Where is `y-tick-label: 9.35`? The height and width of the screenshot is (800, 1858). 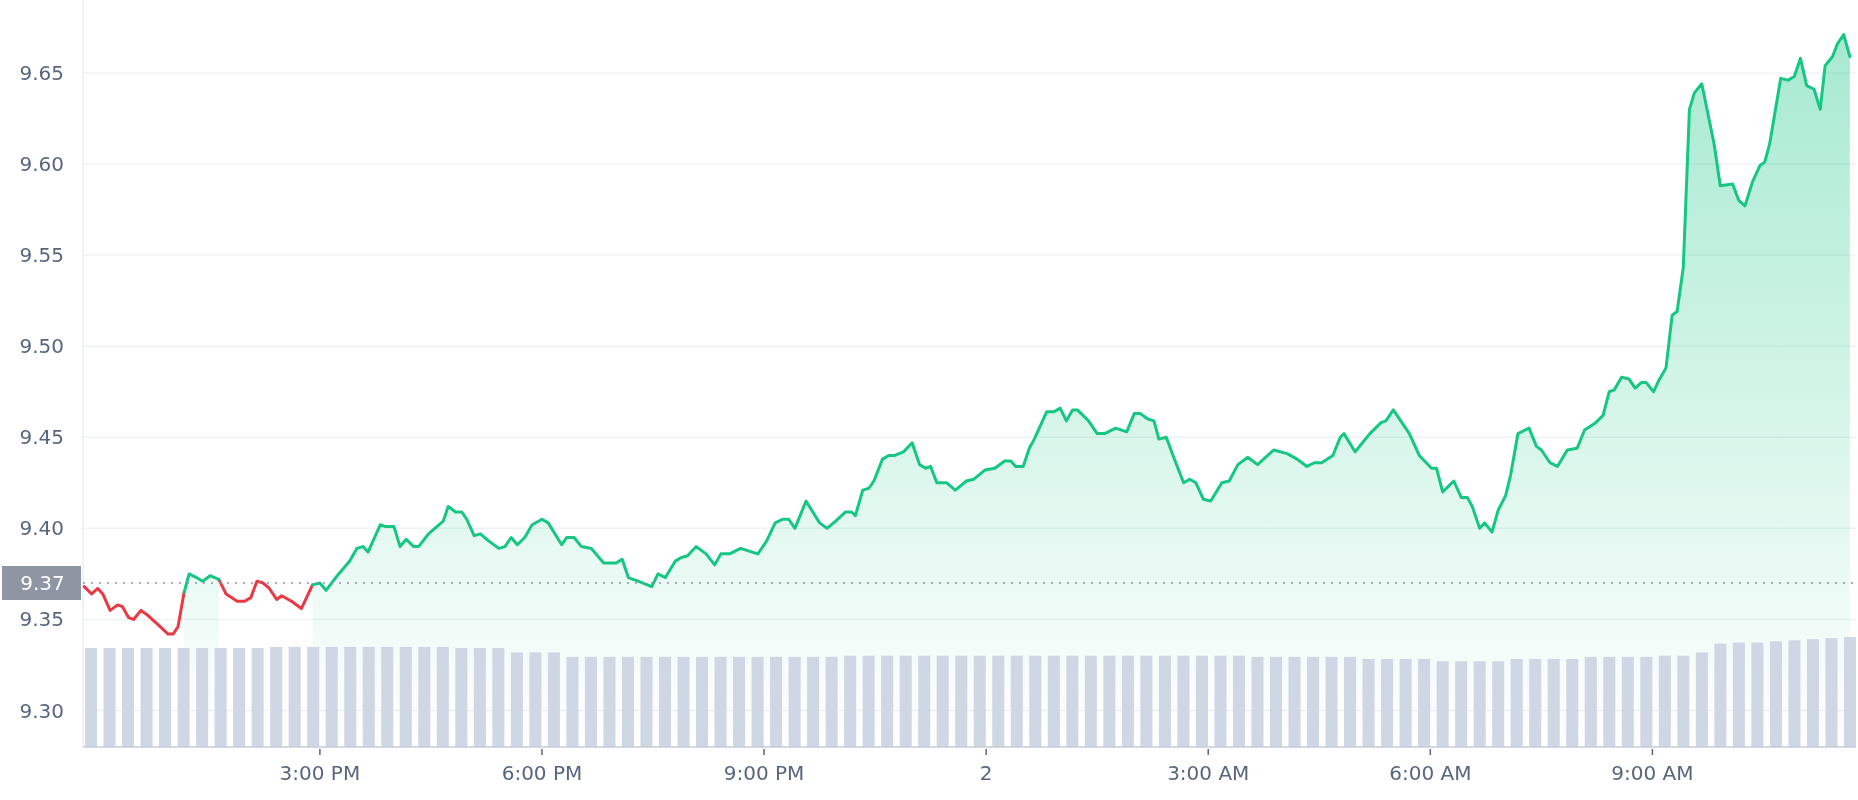
y-tick-label: 9.35 is located at coordinates (41, 619).